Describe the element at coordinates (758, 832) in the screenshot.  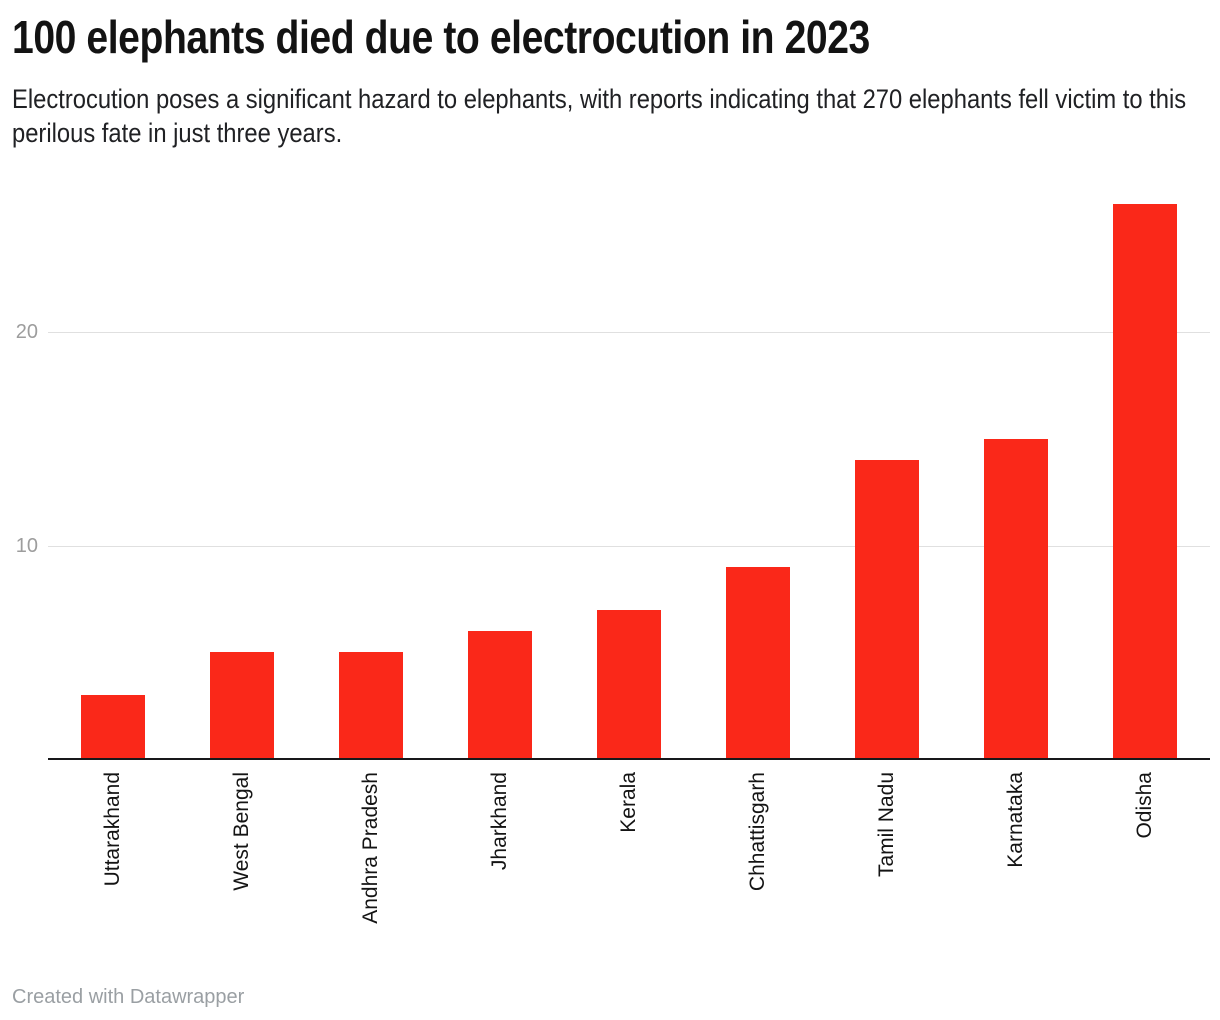
I see `x-axis-label-chhattisgarh: Chhattisgarh` at that location.